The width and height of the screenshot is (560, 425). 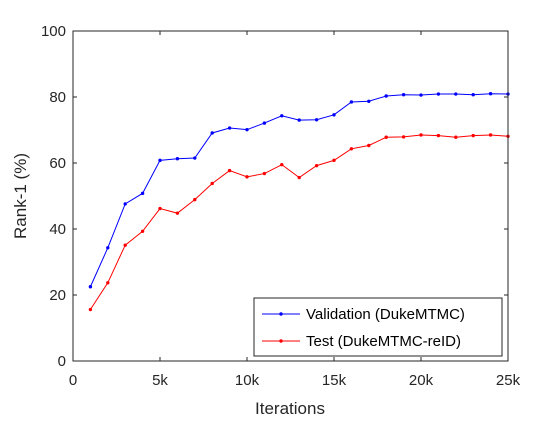 What do you see at coordinates (160, 380) in the screenshot?
I see `x-tick-label-2: 5k` at bounding box center [160, 380].